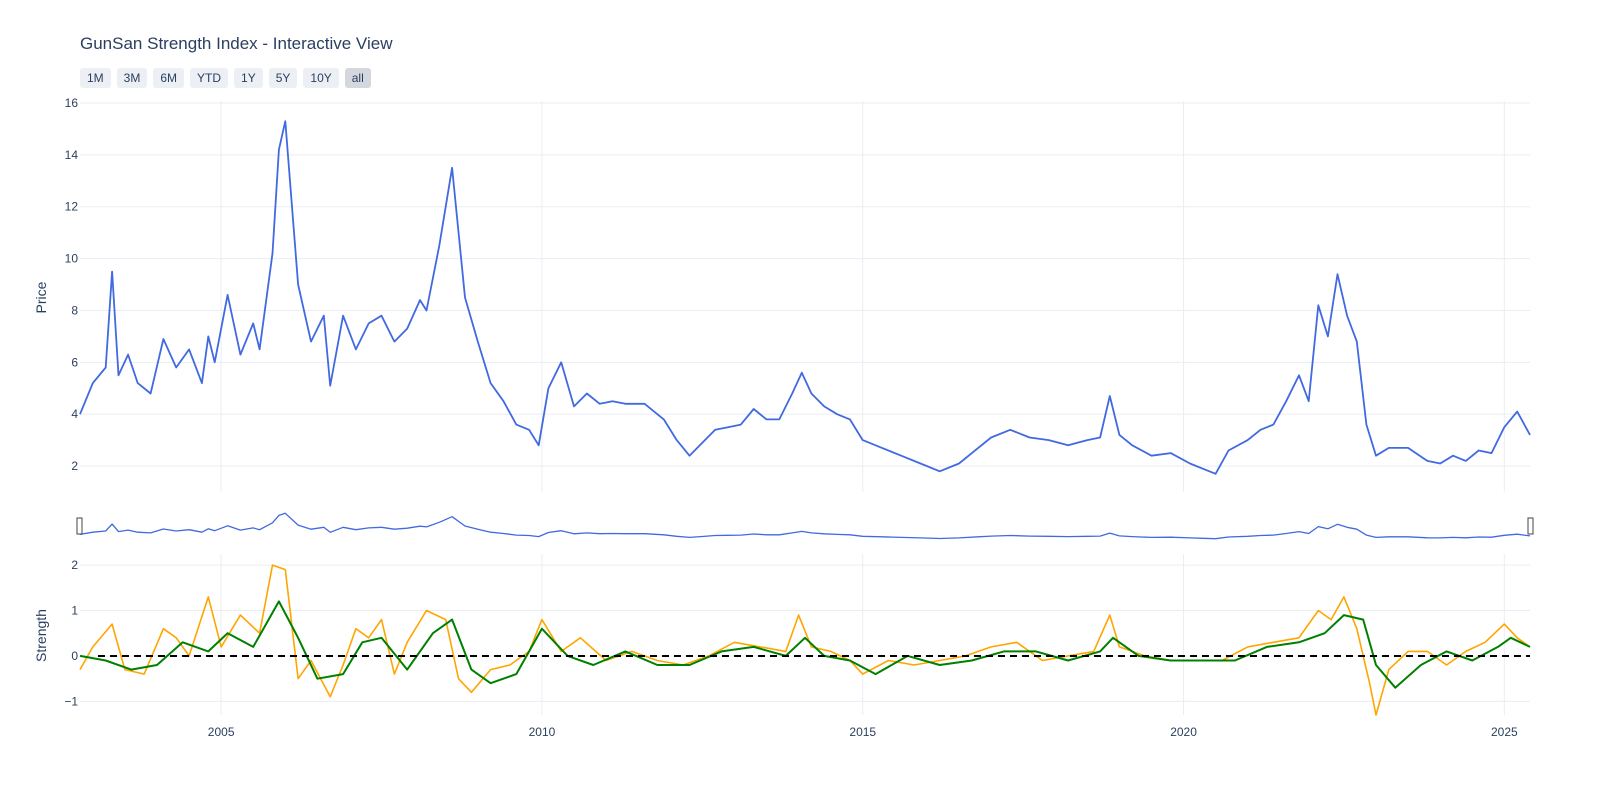 This screenshot has height=800, width=1600. I want to click on range-selector: 1M 3M 6M YTD 1Y 5Y 10Y all, so click(225, 78).